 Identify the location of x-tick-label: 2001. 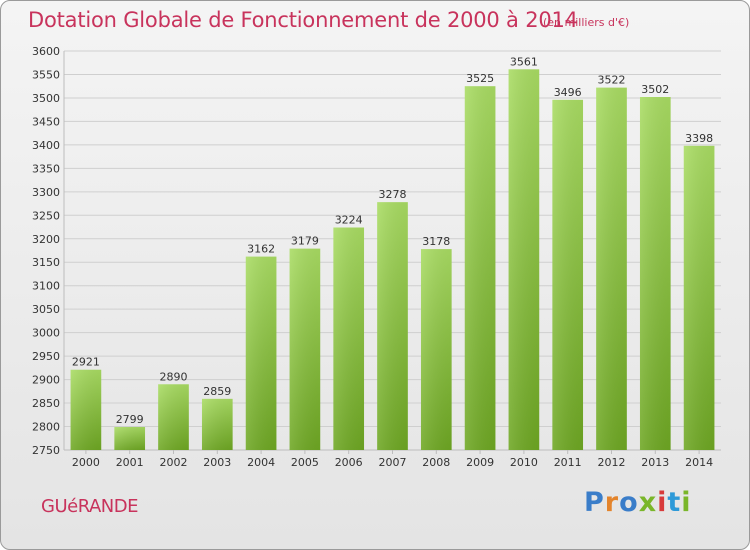
(130, 462).